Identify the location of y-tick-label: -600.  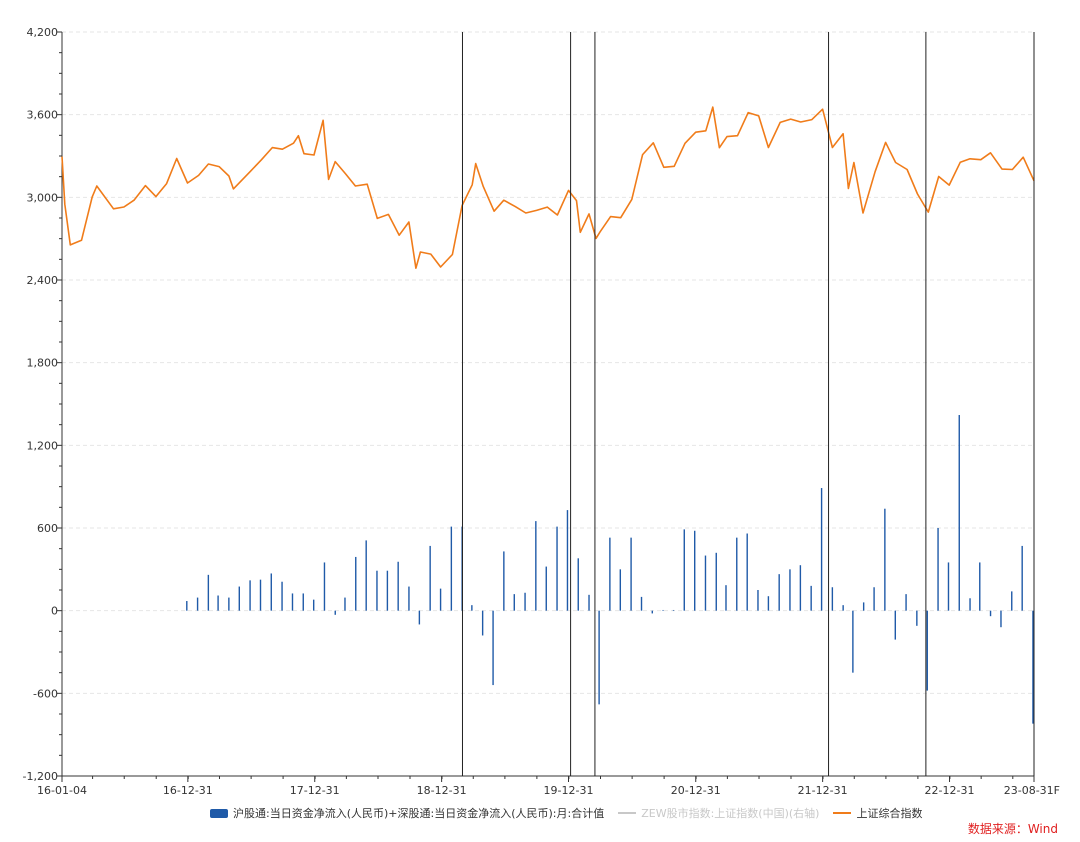
(45, 693).